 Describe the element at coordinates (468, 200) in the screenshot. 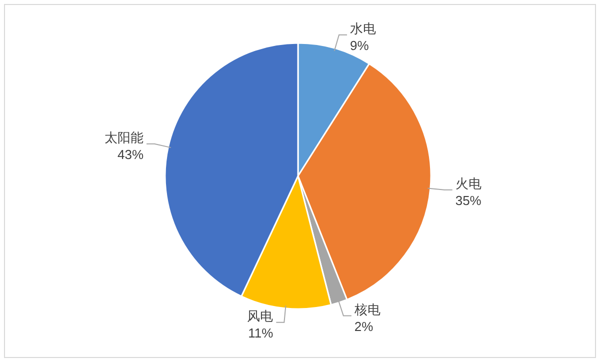

I see `data-label: 35%` at that location.